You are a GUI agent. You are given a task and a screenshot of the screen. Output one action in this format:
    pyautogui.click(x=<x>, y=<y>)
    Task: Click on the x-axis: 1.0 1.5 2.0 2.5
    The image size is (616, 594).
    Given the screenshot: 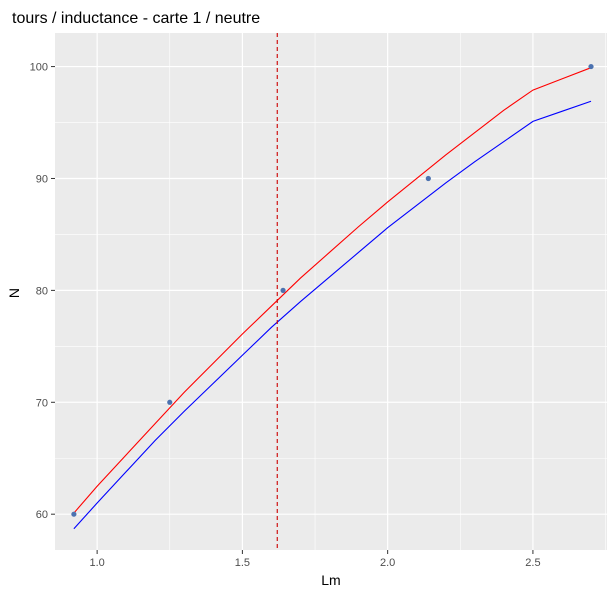 What is the action you would take?
    pyautogui.click(x=315, y=559)
    